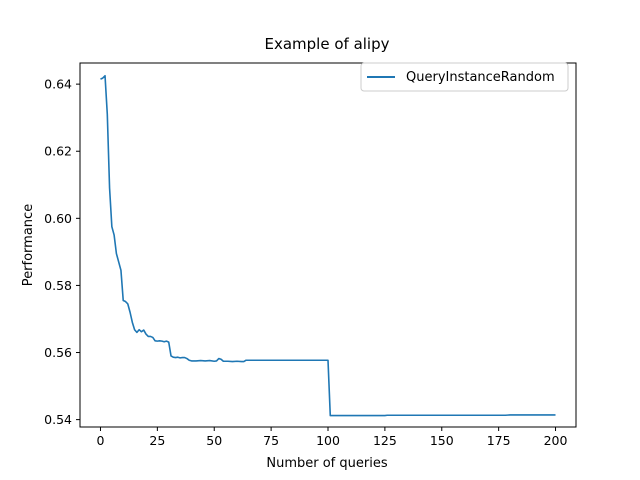 This screenshot has width=640, height=480. Describe the element at coordinates (101, 440) in the screenshot. I see `x-tick-label: 0` at that location.